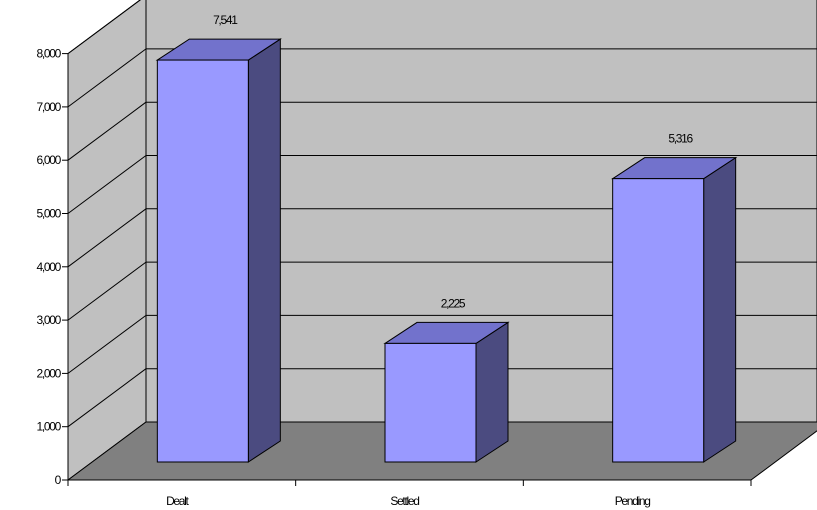 The height and width of the screenshot is (510, 817). Describe the element at coordinates (48, 427) in the screenshot. I see `y-tick-label-1: 1,000` at that location.